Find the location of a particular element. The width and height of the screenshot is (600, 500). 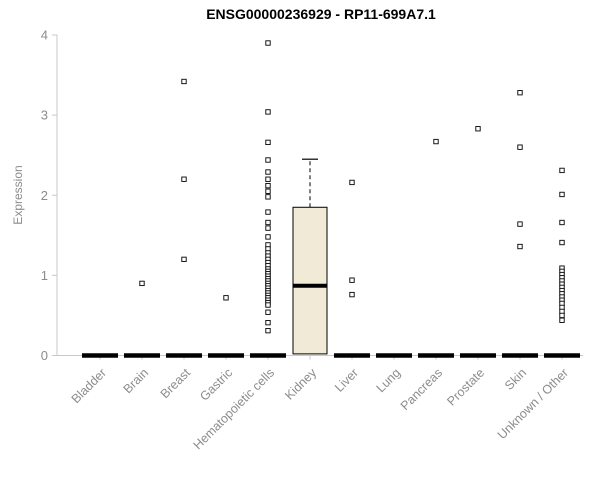

x-tick-label: Kidney is located at coordinates (300, 383).